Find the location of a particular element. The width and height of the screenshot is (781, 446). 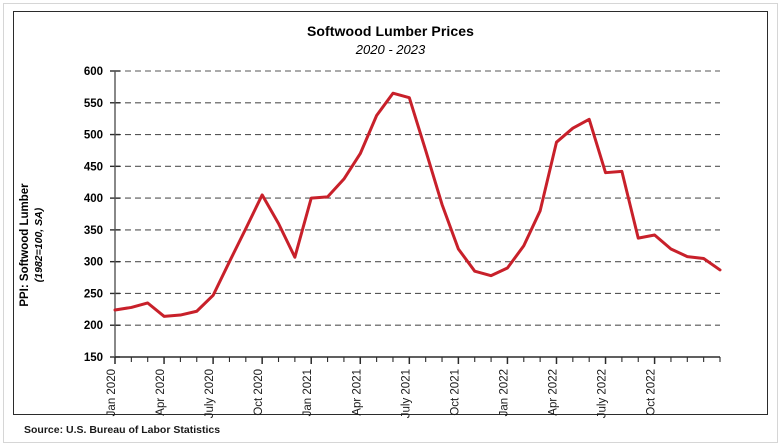

x-axis-tick-label: July 2021 is located at coordinates (406, 393).